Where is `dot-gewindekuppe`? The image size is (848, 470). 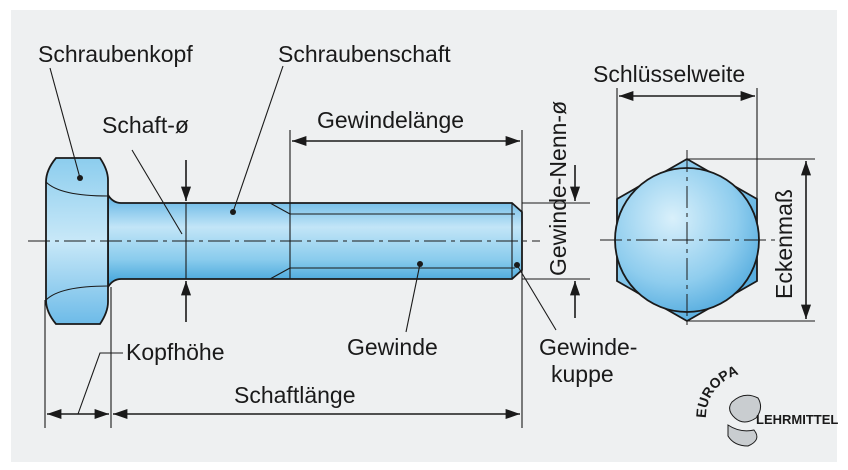
dot-gewindekuppe is located at coordinates (517, 265).